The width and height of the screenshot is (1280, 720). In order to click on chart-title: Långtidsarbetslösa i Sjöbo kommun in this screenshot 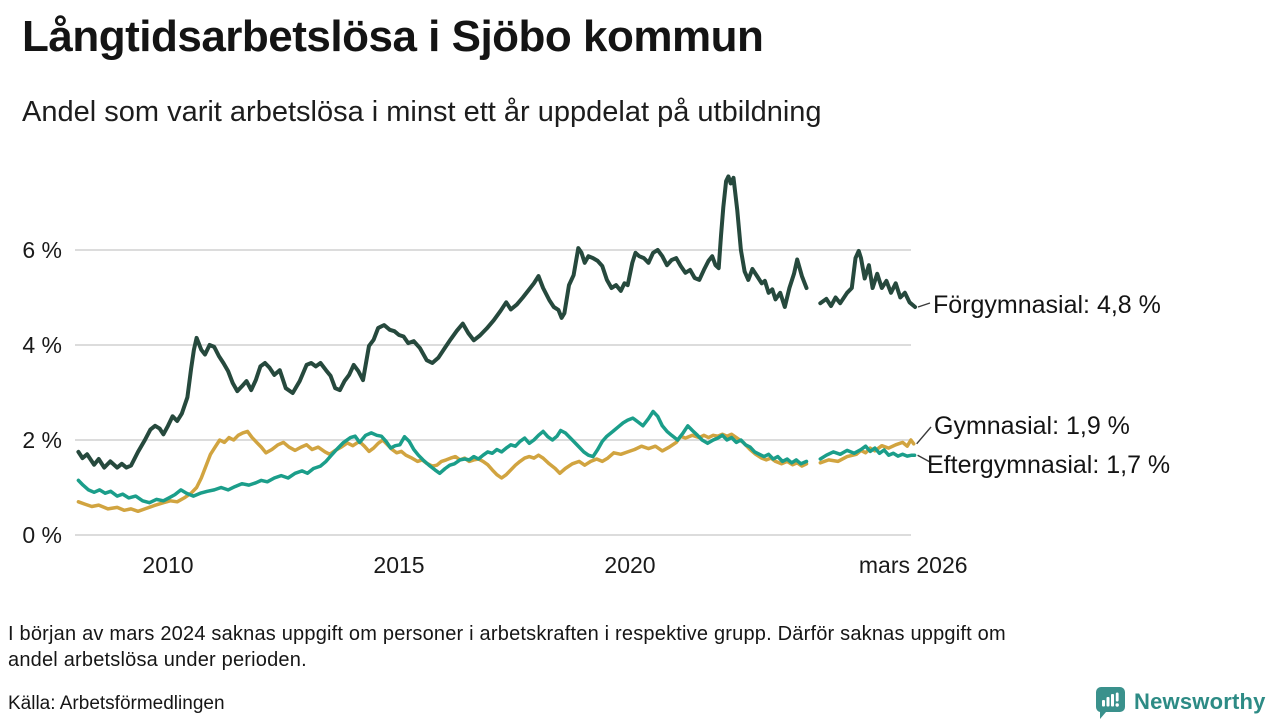, I will do `click(393, 36)`.